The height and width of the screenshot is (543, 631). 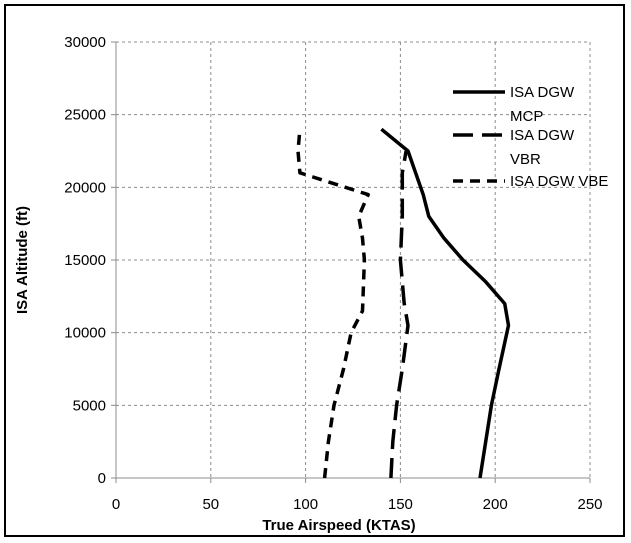 What do you see at coordinates (526, 116) in the screenshot?
I see `legend-label: MCP` at bounding box center [526, 116].